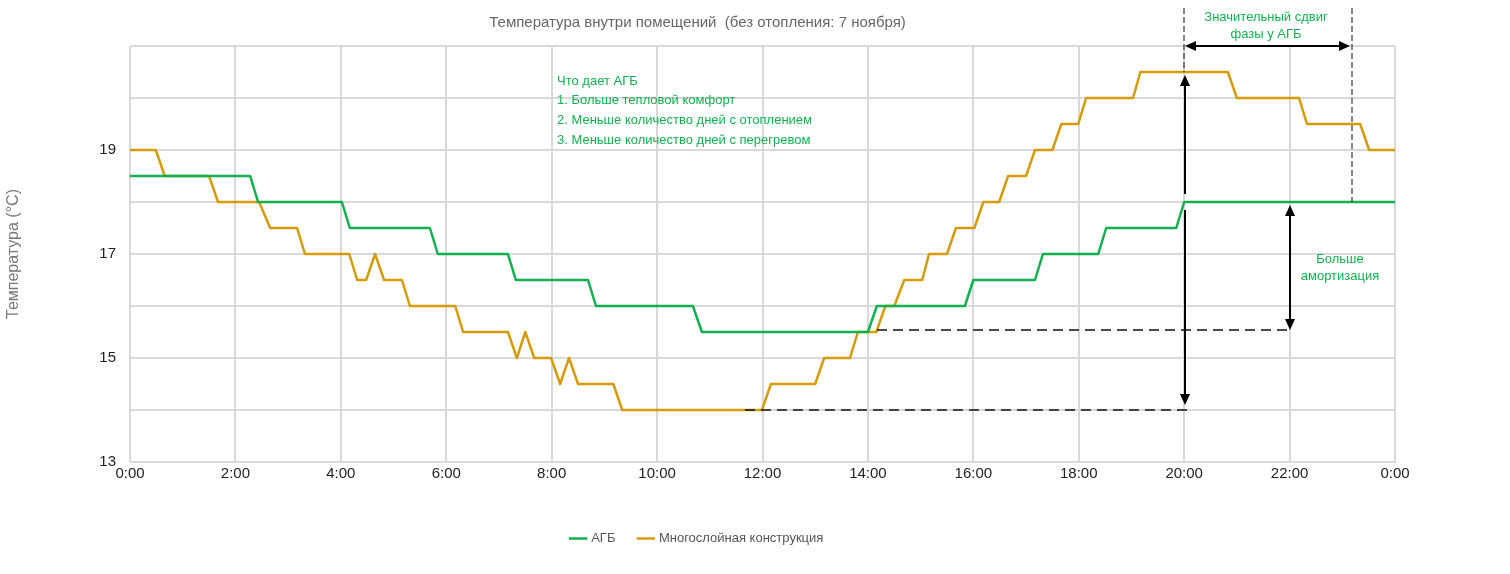 The image size is (1510, 574). What do you see at coordinates (446, 473) in the screenshot?
I see `x-tick-label: 6:00` at bounding box center [446, 473].